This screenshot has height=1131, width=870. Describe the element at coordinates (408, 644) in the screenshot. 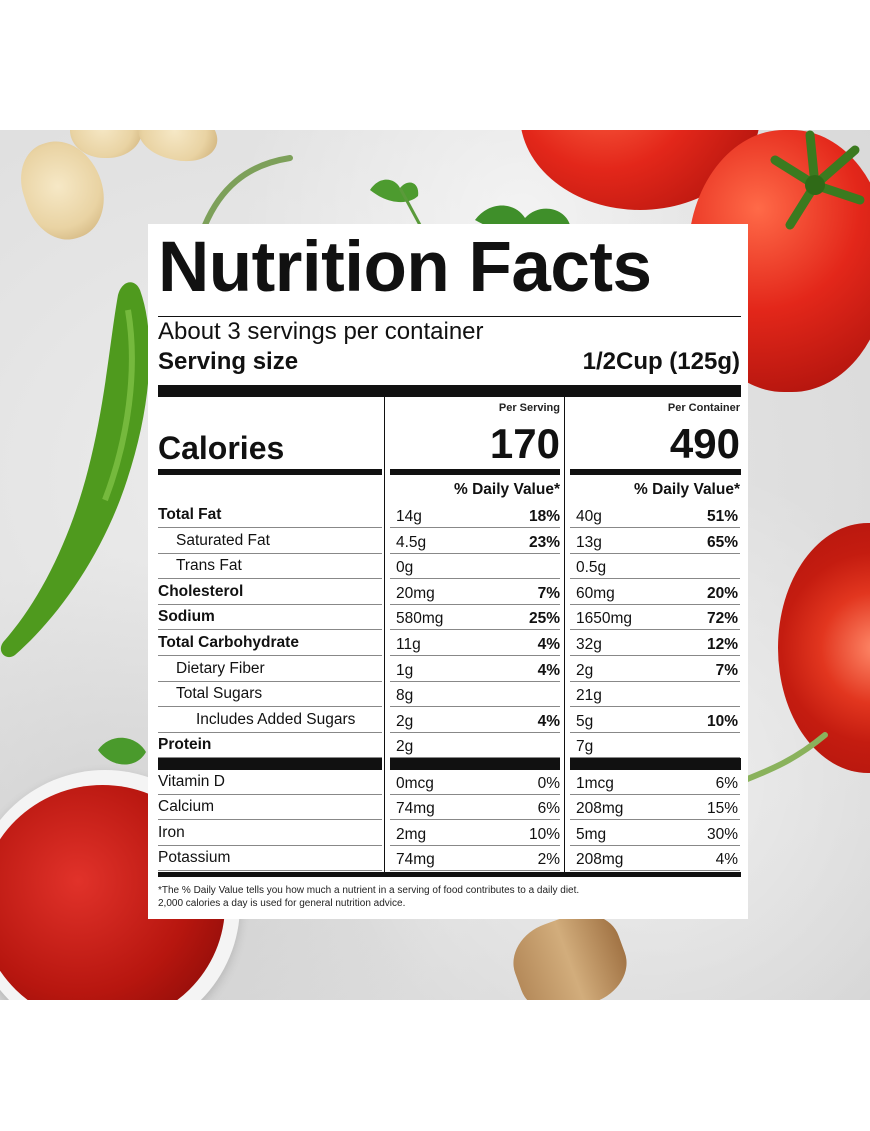

I see `per-serving-amount: 11g` at that location.